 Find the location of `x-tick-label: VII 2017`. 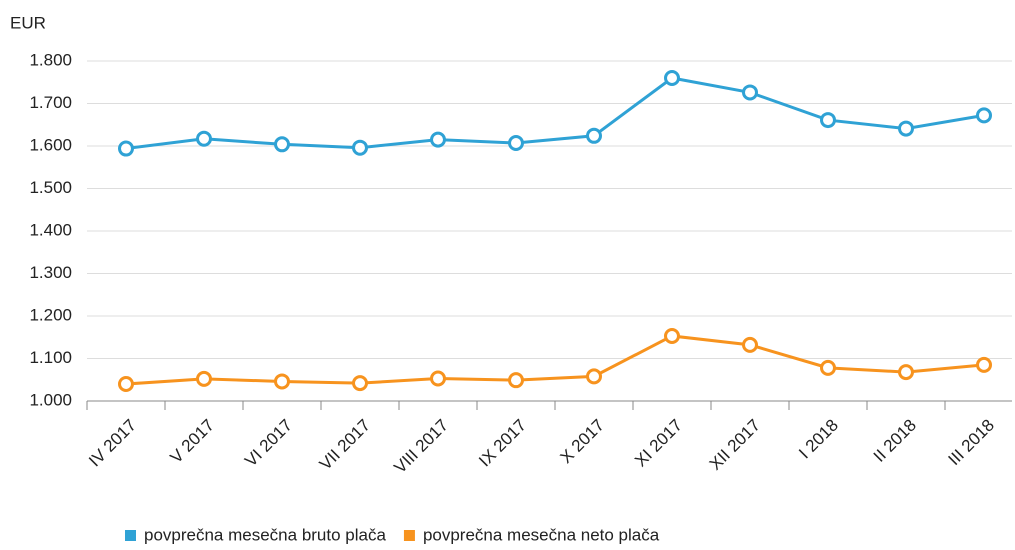

x-tick-label: VII 2017 is located at coordinates (345, 445).